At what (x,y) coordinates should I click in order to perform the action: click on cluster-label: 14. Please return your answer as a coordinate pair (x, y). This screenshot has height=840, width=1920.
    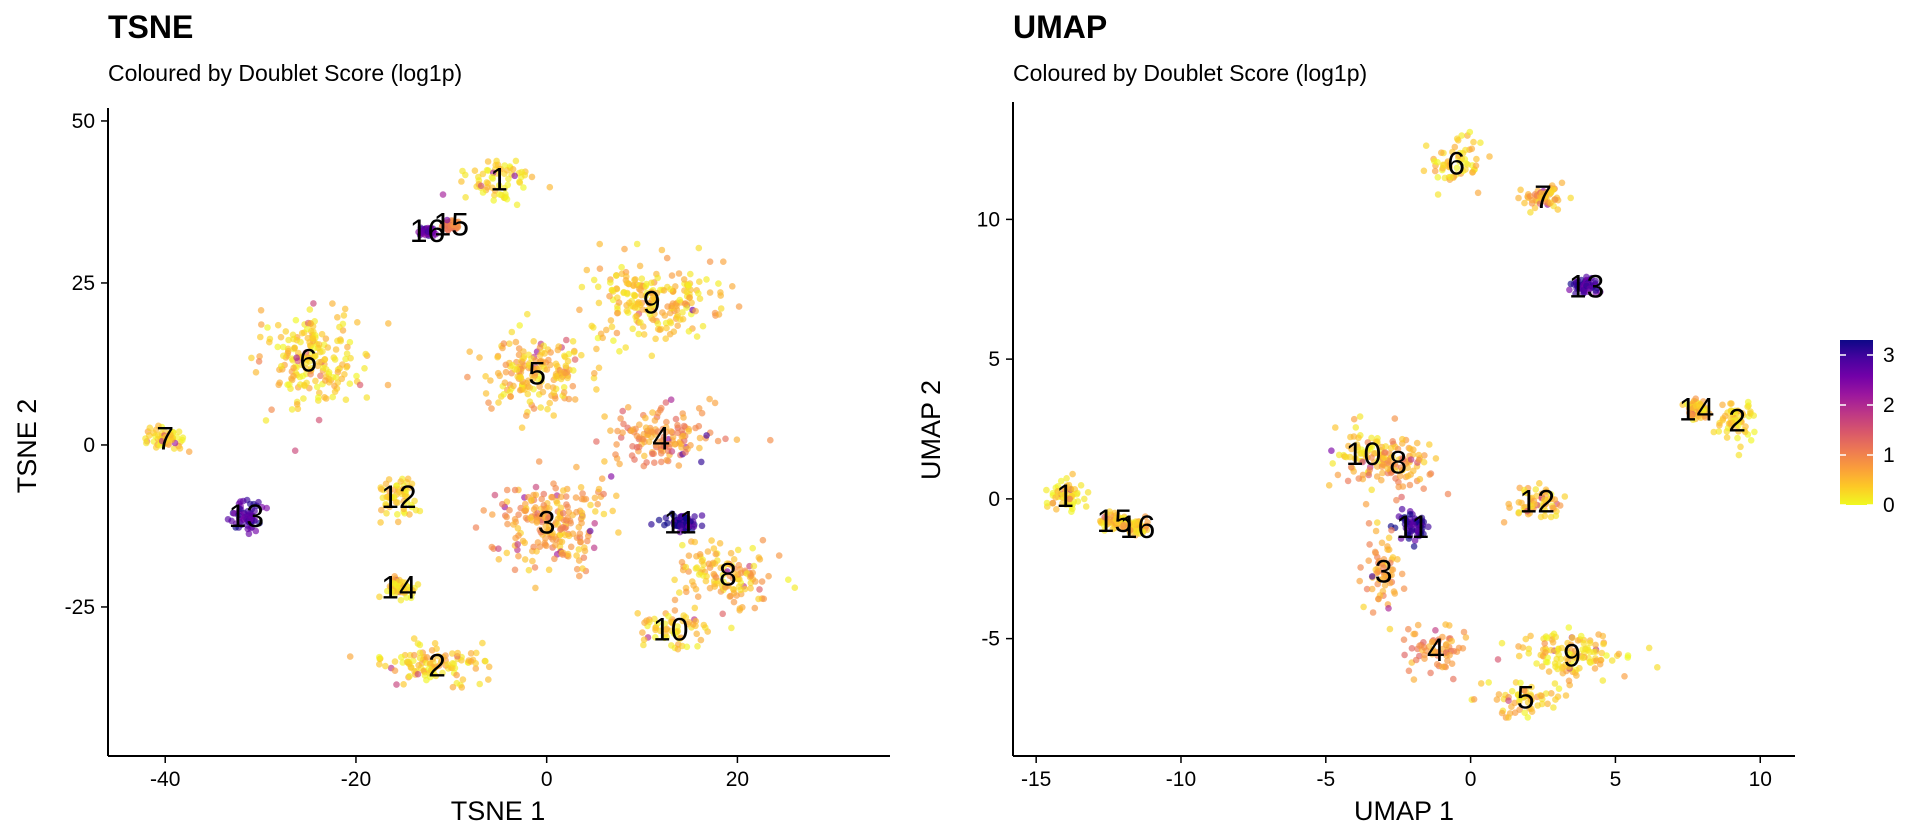
    Looking at the image, I should click on (399, 588).